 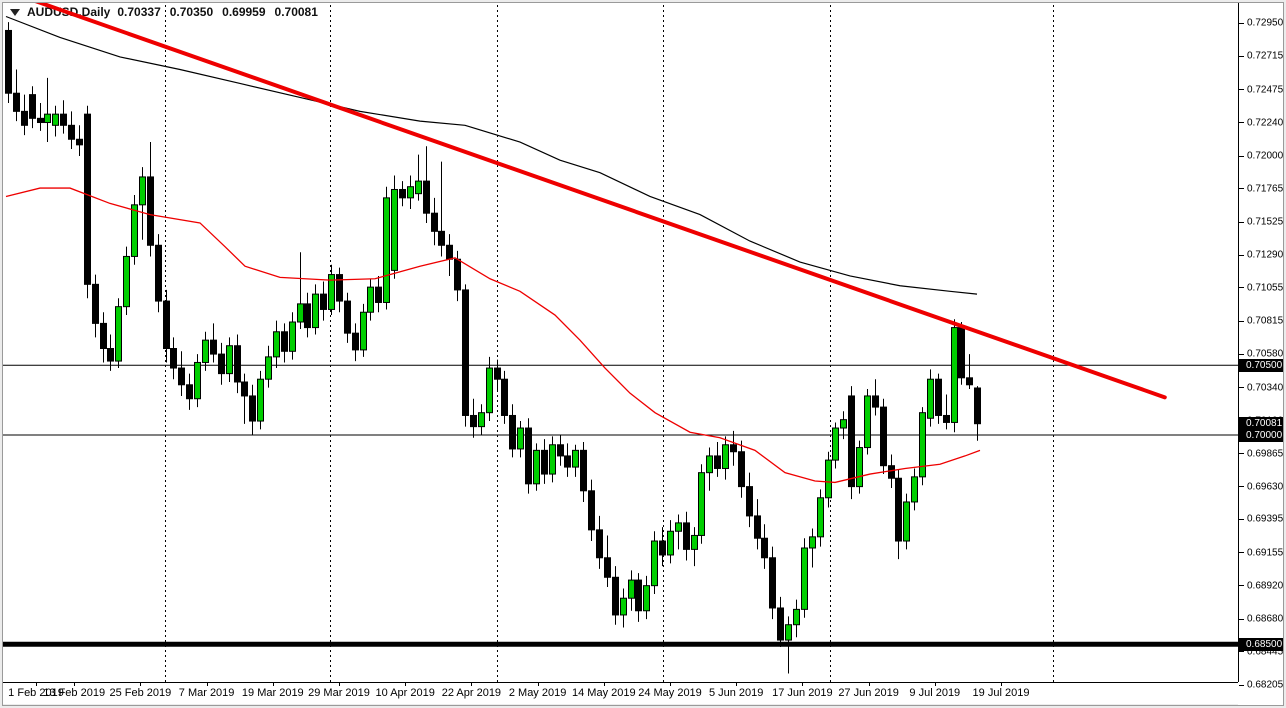 What do you see at coordinates (1001, 693) in the screenshot?
I see `x-axis-label: 19 Jul 2019` at bounding box center [1001, 693].